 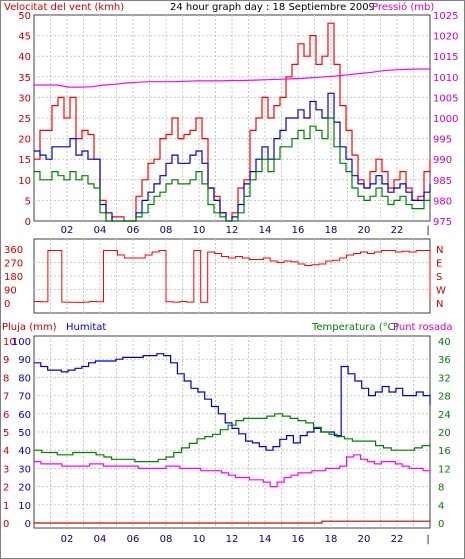 I want to click on humidity-tick-label: 70, so click(x=24, y=397).